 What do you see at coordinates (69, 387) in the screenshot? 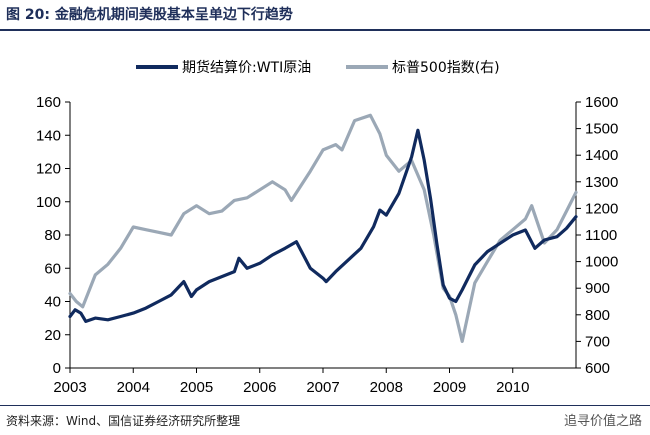
I see `x-tick-label: 2003` at bounding box center [69, 387].